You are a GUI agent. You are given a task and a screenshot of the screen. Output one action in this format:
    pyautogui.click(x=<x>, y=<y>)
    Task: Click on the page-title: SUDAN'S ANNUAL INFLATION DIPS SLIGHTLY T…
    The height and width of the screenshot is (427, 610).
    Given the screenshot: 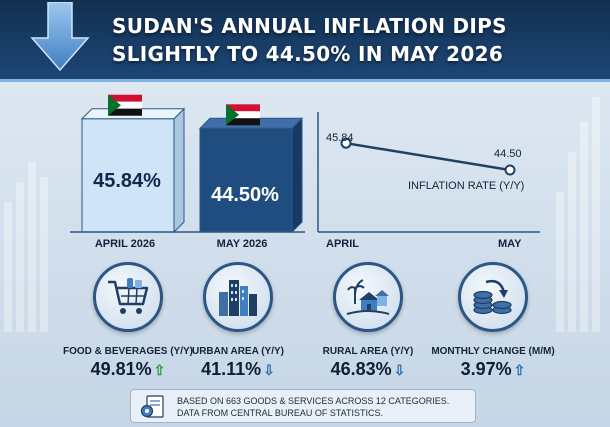 What is the action you would take?
    pyautogui.click(x=357, y=40)
    